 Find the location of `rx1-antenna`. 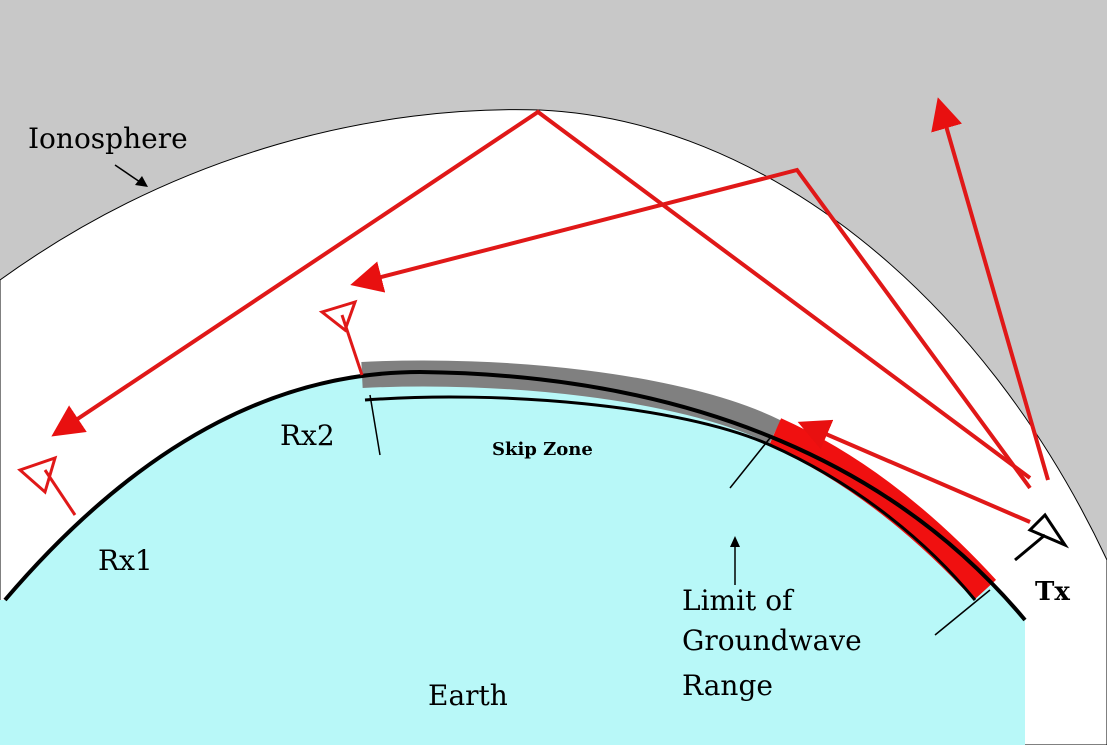

rx1-antenna is located at coordinates (47, 485).